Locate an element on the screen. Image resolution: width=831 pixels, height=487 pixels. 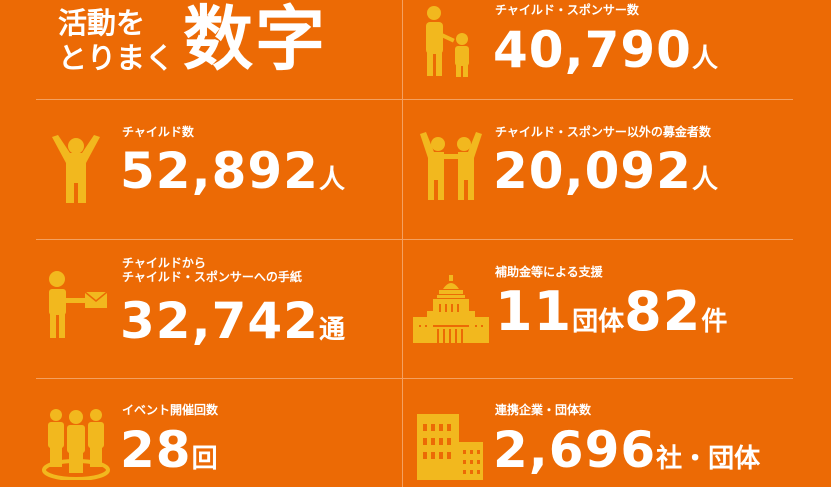
column-divider is located at coordinates (402, 243).